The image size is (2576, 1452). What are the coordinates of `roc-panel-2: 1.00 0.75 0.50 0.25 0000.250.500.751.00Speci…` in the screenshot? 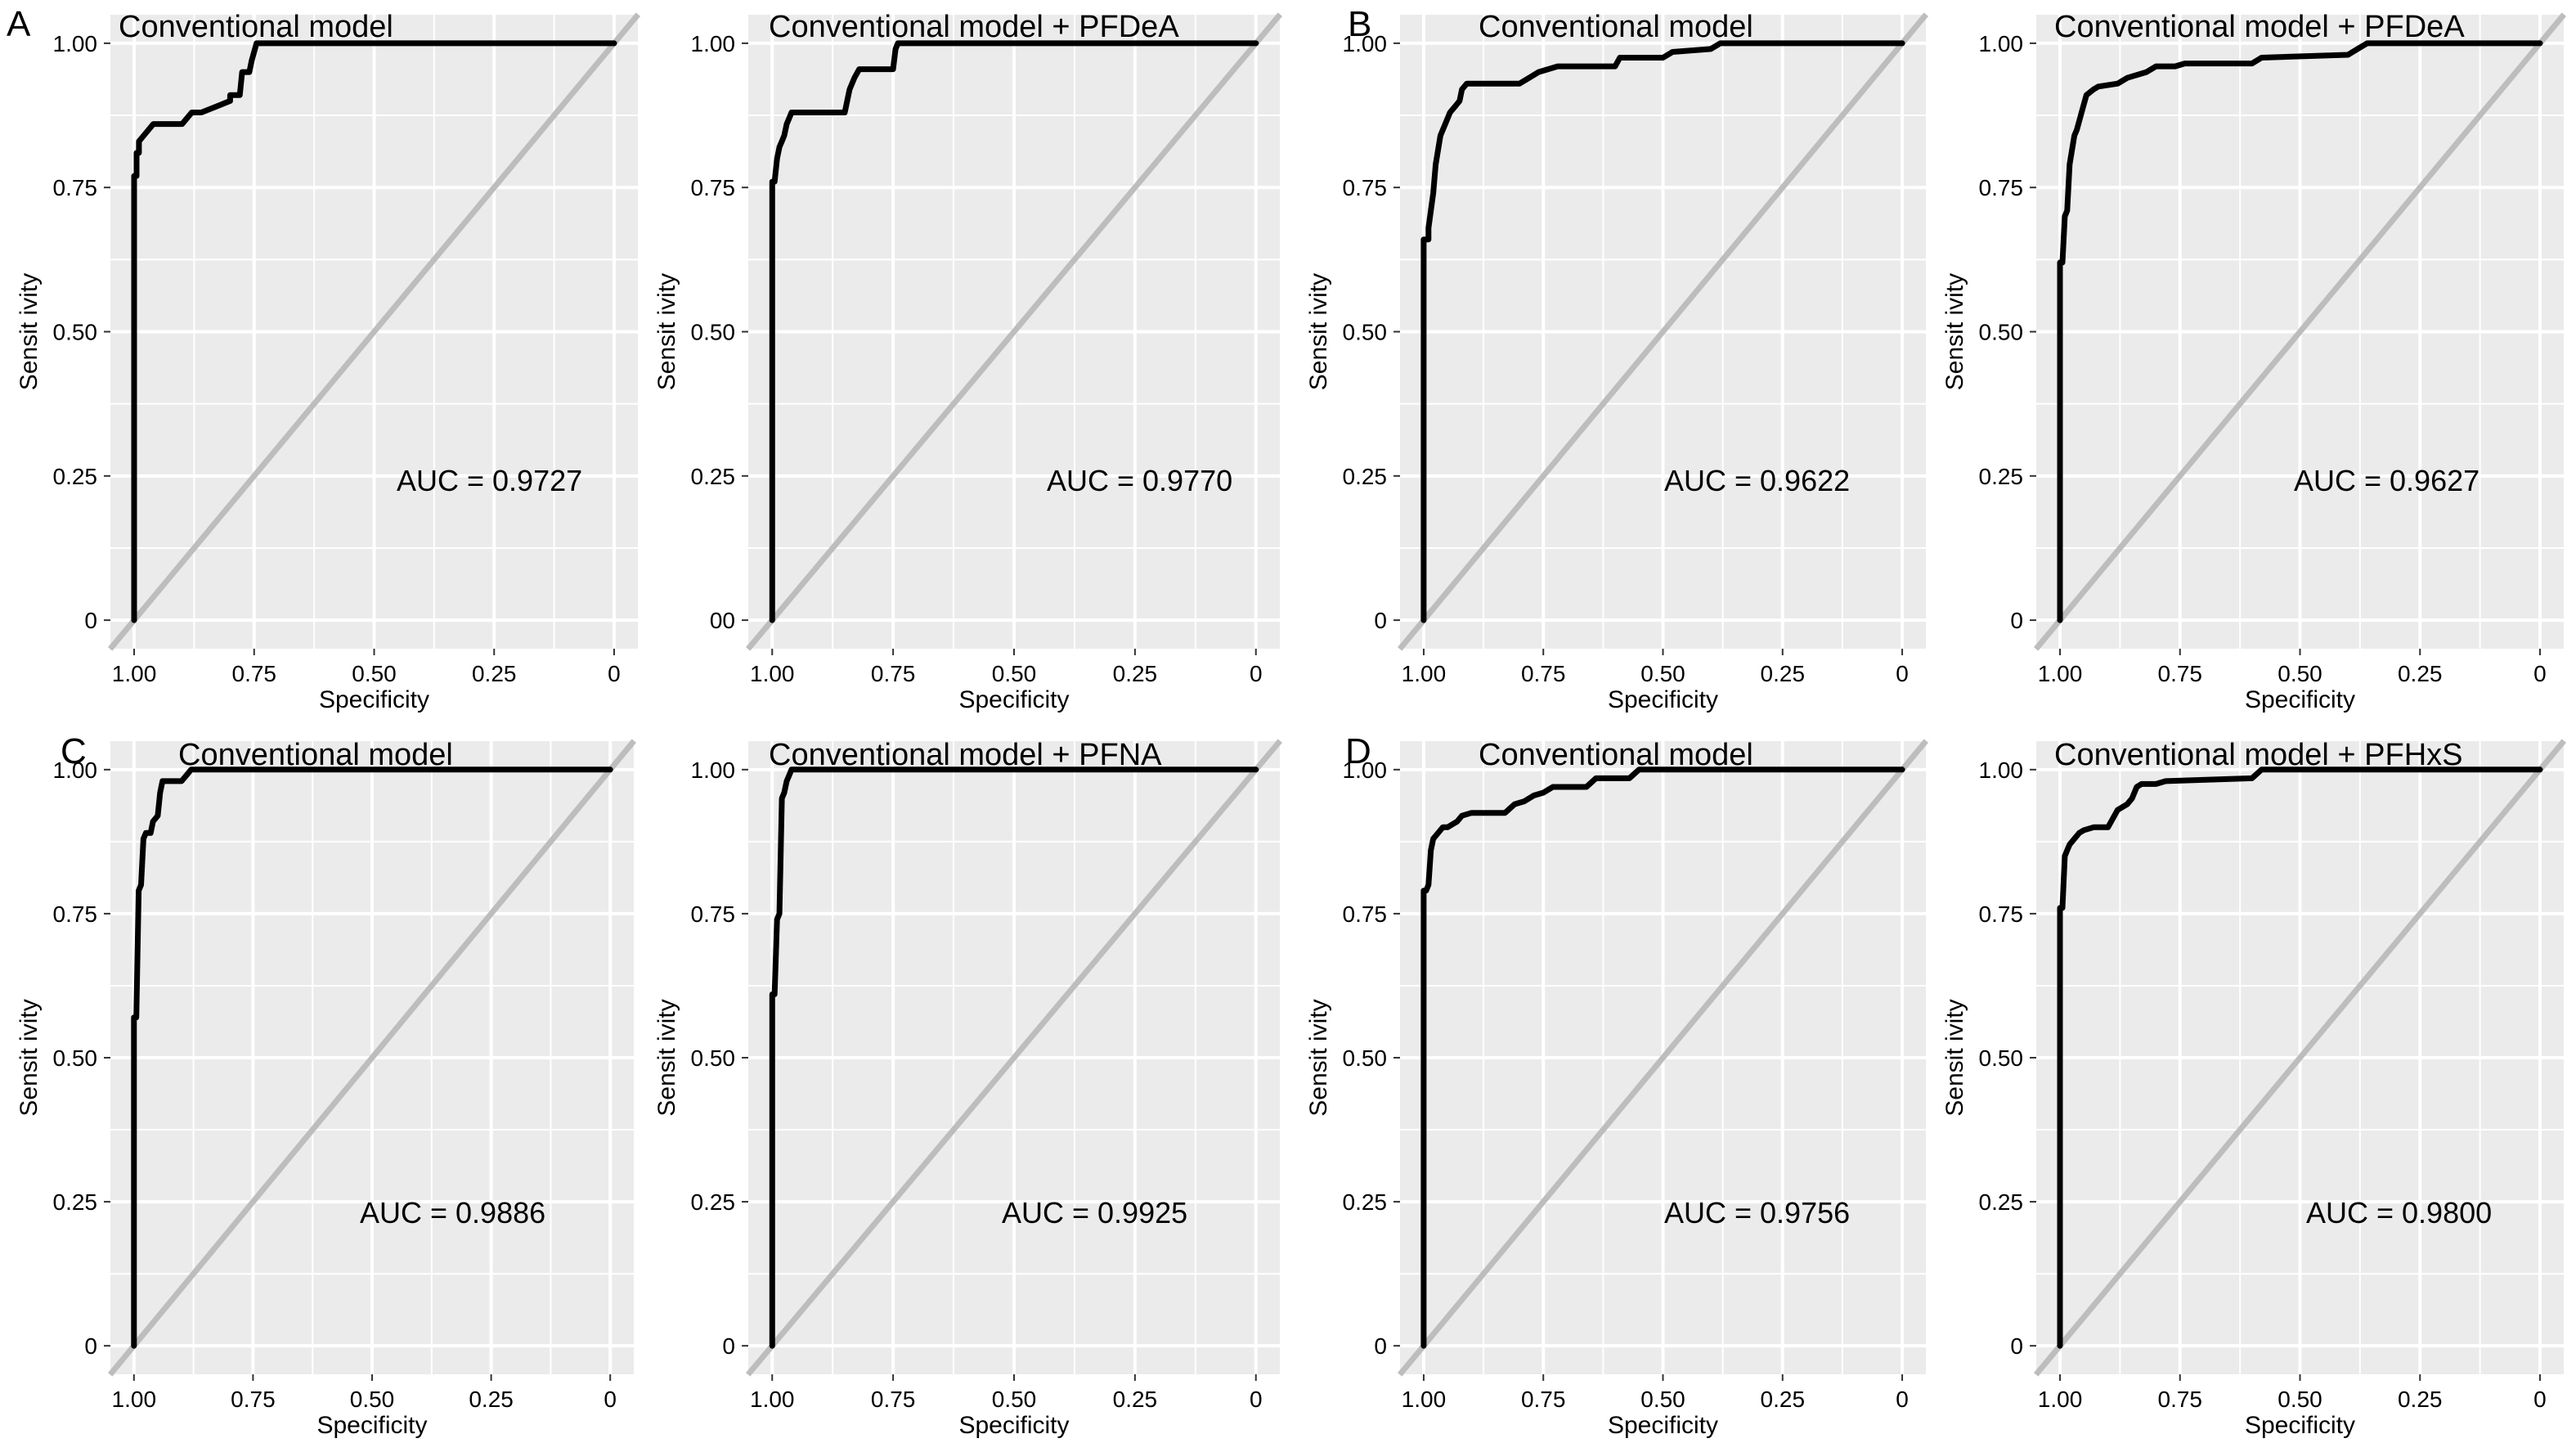 It's located at (968, 361).